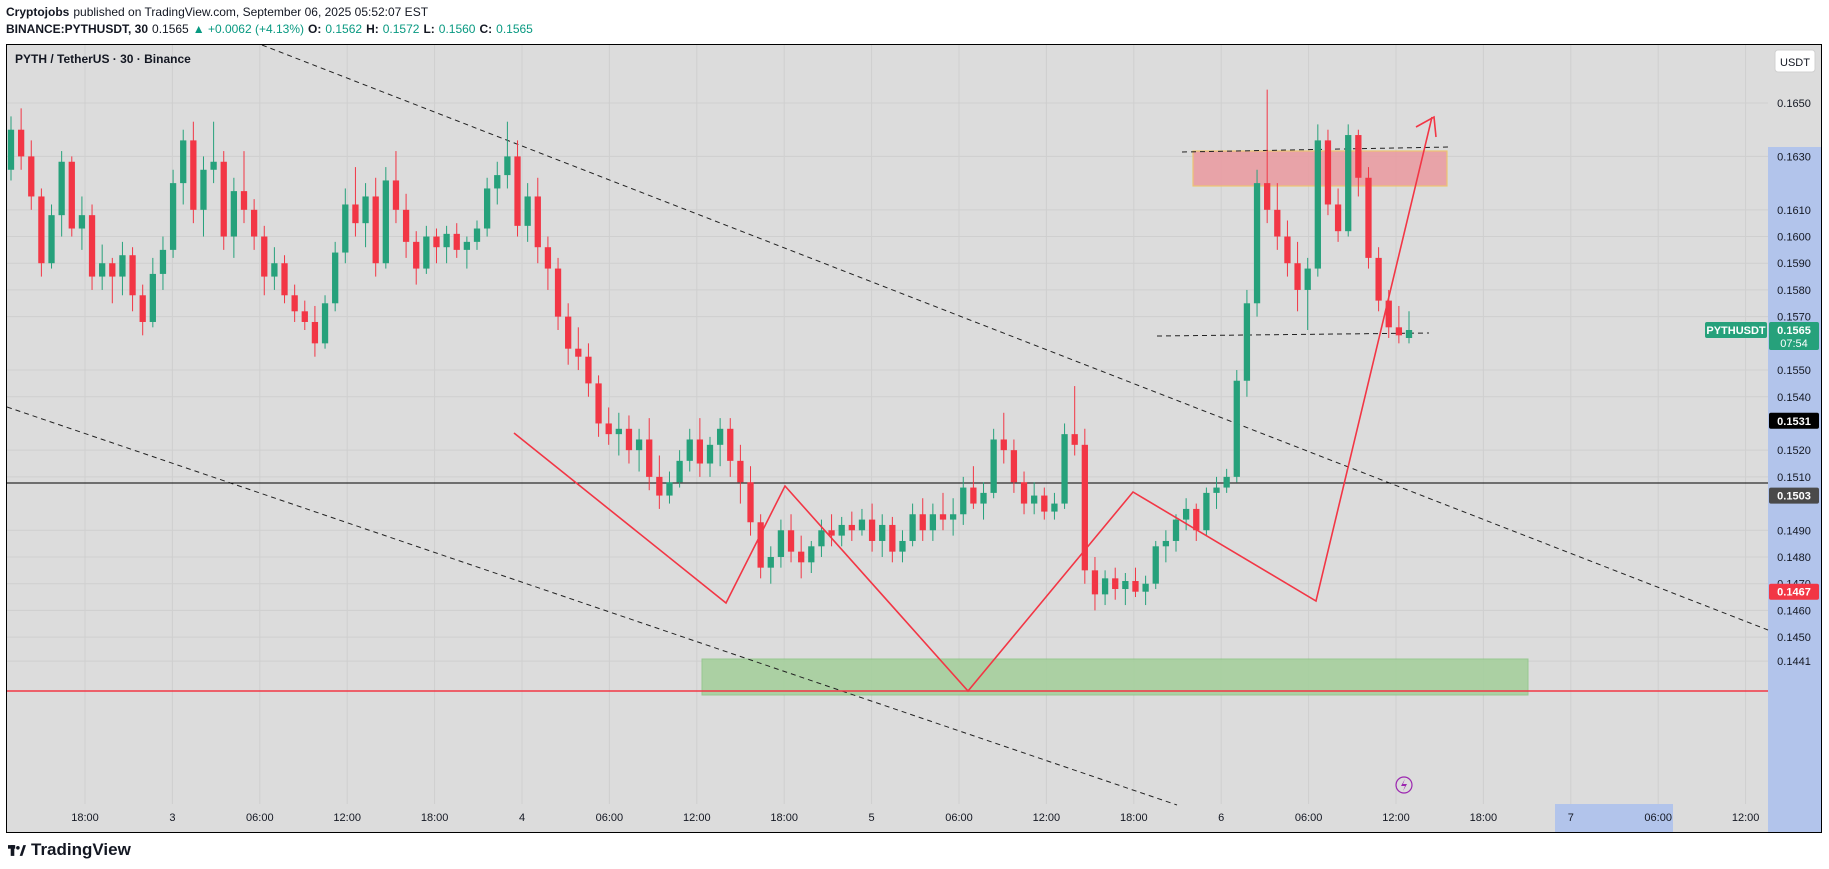 The height and width of the screenshot is (869, 1829). What do you see at coordinates (38, 12) in the screenshot?
I see `publisher-name: Cryptojobs` at bounding box center [38, 12].